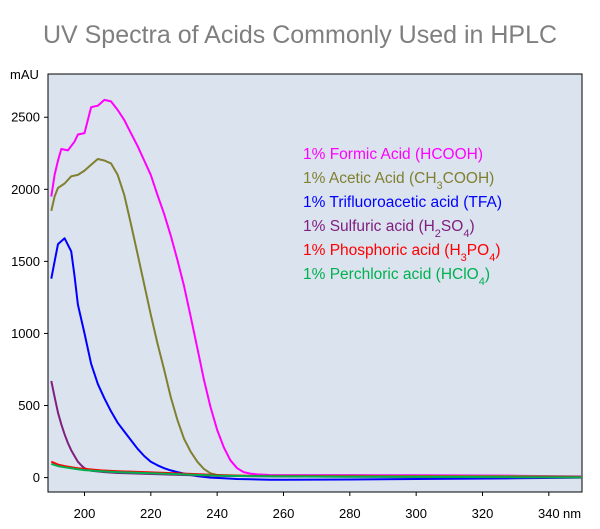  Describe the element at coordinates (36, 477) in the screenshot. I see `y-tick-label: 0` at that location.